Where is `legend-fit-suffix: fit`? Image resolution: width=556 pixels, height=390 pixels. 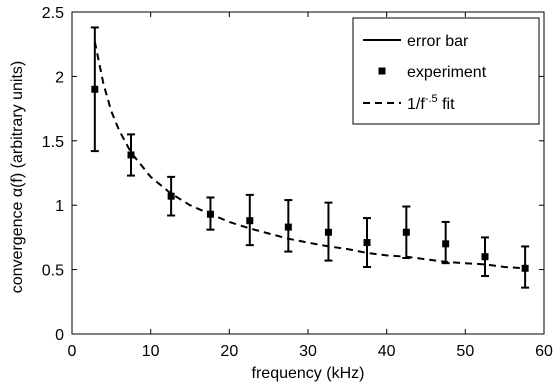
legend-fit-suffix: fit is located at coordinates (446, 104).